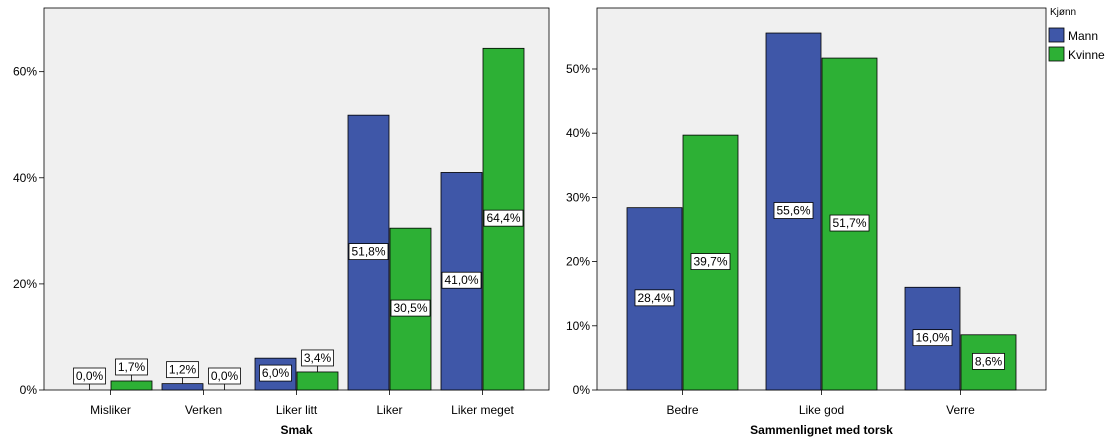 The height and width of the screenshot is (445, 1116). What do you see at coordinates (296, 430) in the screenshot?
I see `x-axis-title: Smak` at bounding box center [296, 430].